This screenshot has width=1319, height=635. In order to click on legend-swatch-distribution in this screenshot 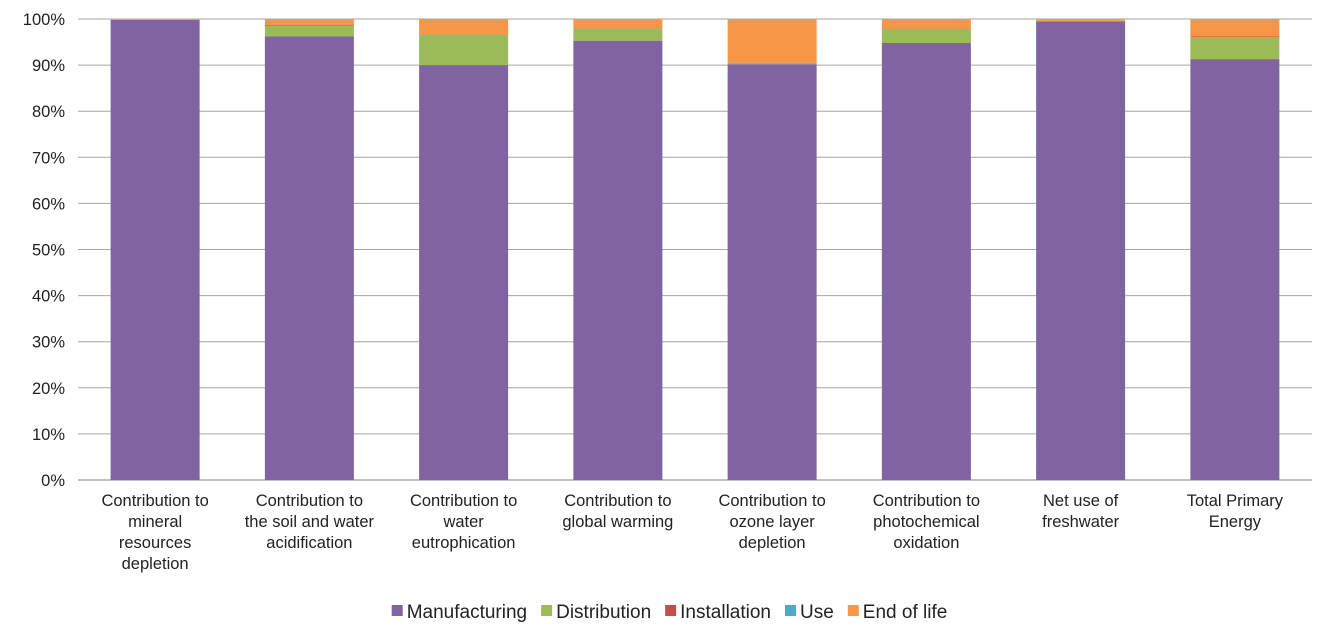, I will do `click(547, 610)`.